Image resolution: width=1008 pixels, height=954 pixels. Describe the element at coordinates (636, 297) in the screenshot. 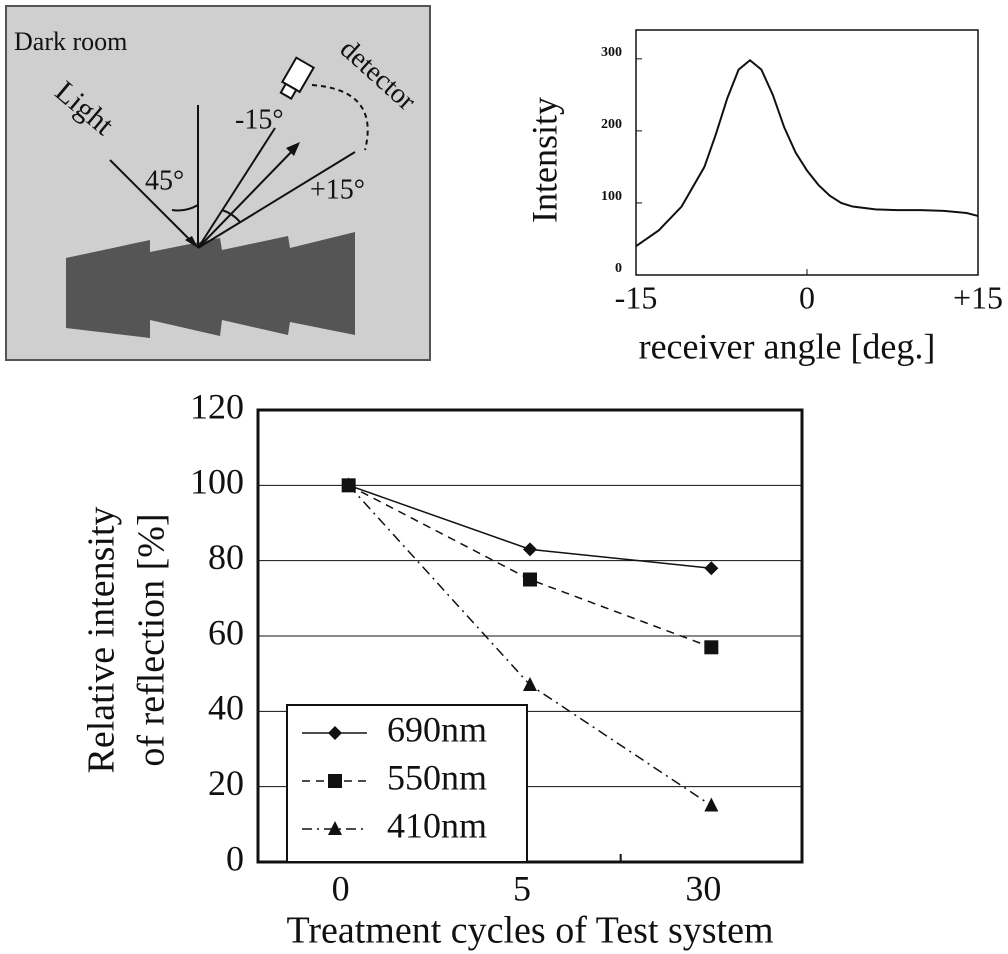

I see `x-tick-label: -15` at that location.